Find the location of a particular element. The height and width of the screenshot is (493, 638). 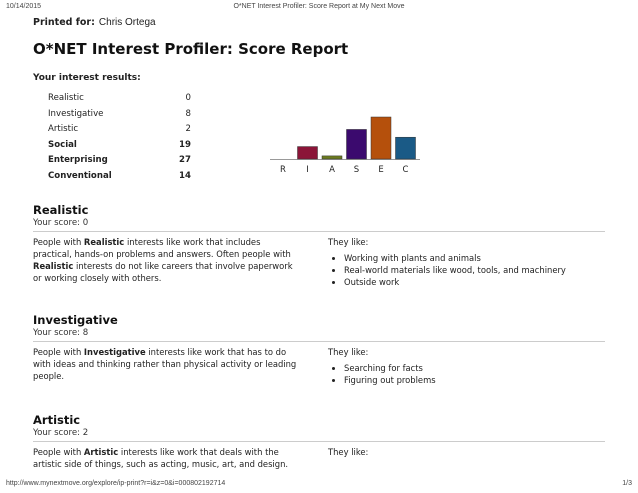

bar-c is located at coordinates (405, 148).